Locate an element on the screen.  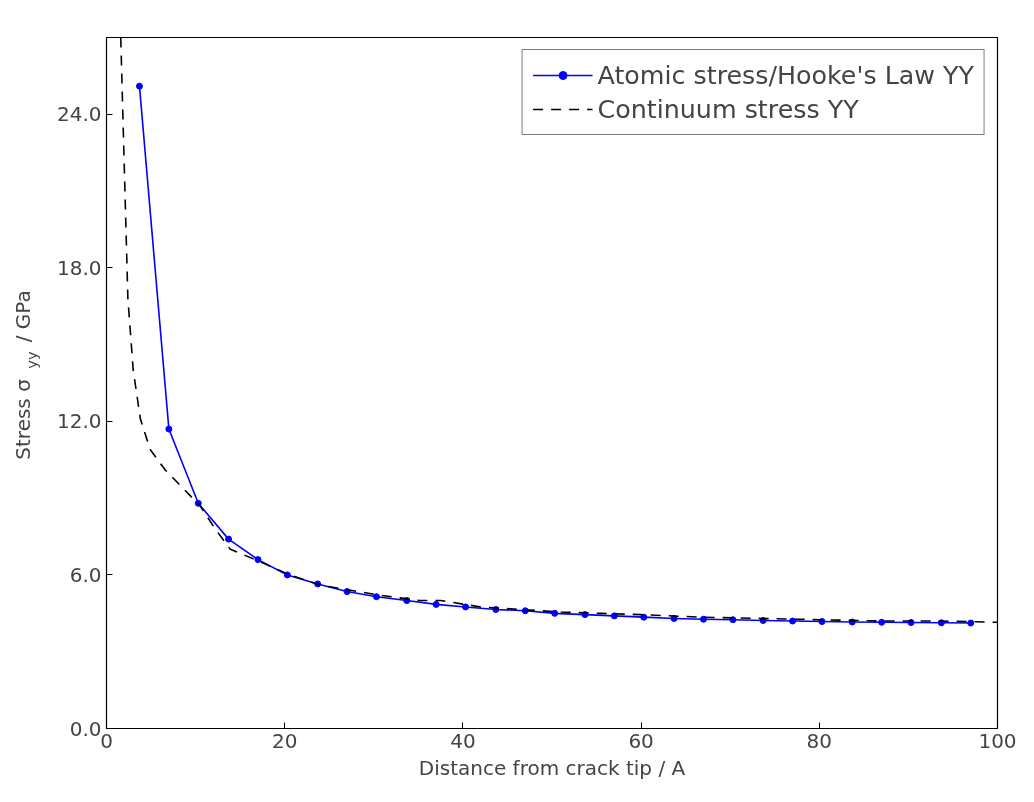
x-tick-label: 60 is located at coordinates (641, 740).